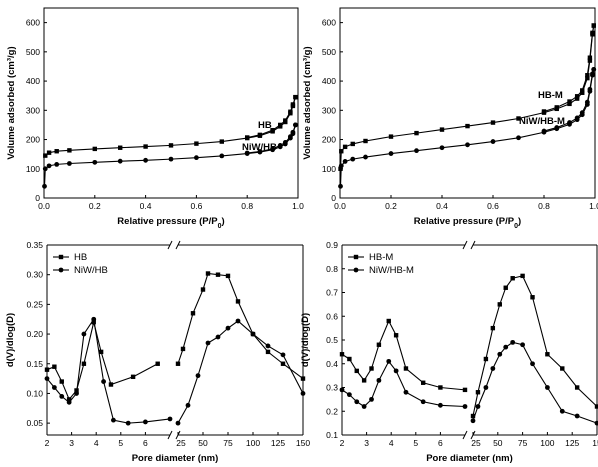  Describe the element at coordinates (307, 102) in the screenshot. I see `y-axis-label: Volume adsorbed (cm³/g)` at that location.